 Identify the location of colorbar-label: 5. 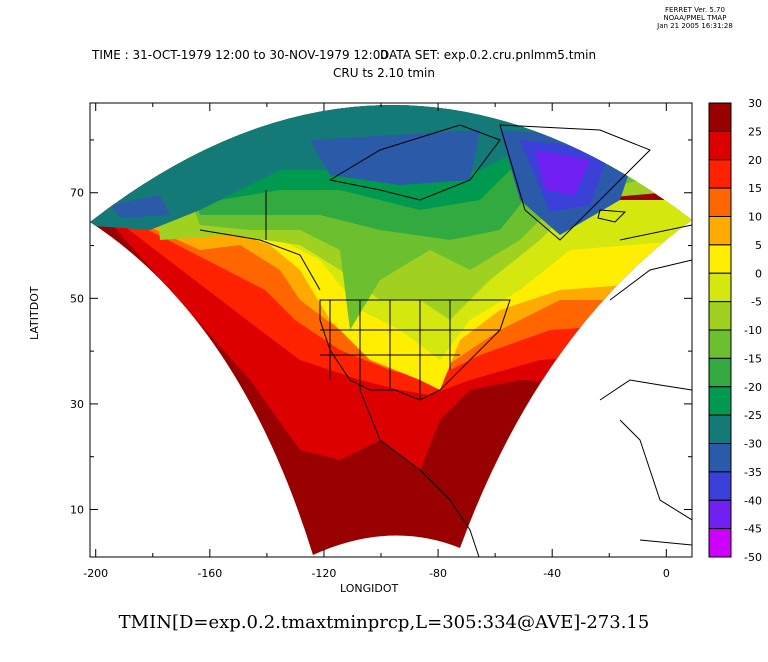
(758, 245).